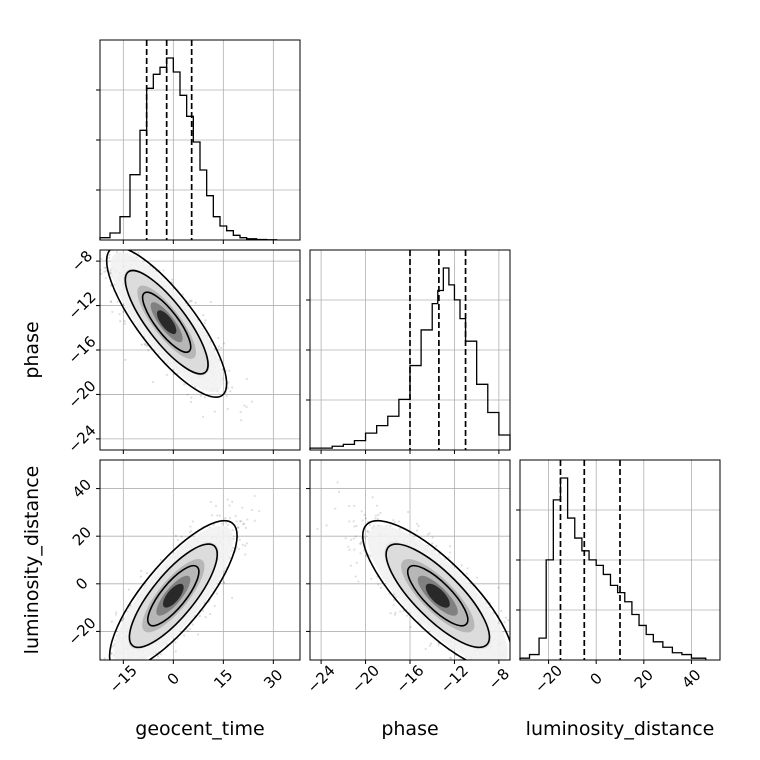  I want to click on histogram-step-phase, so click(410, 358).